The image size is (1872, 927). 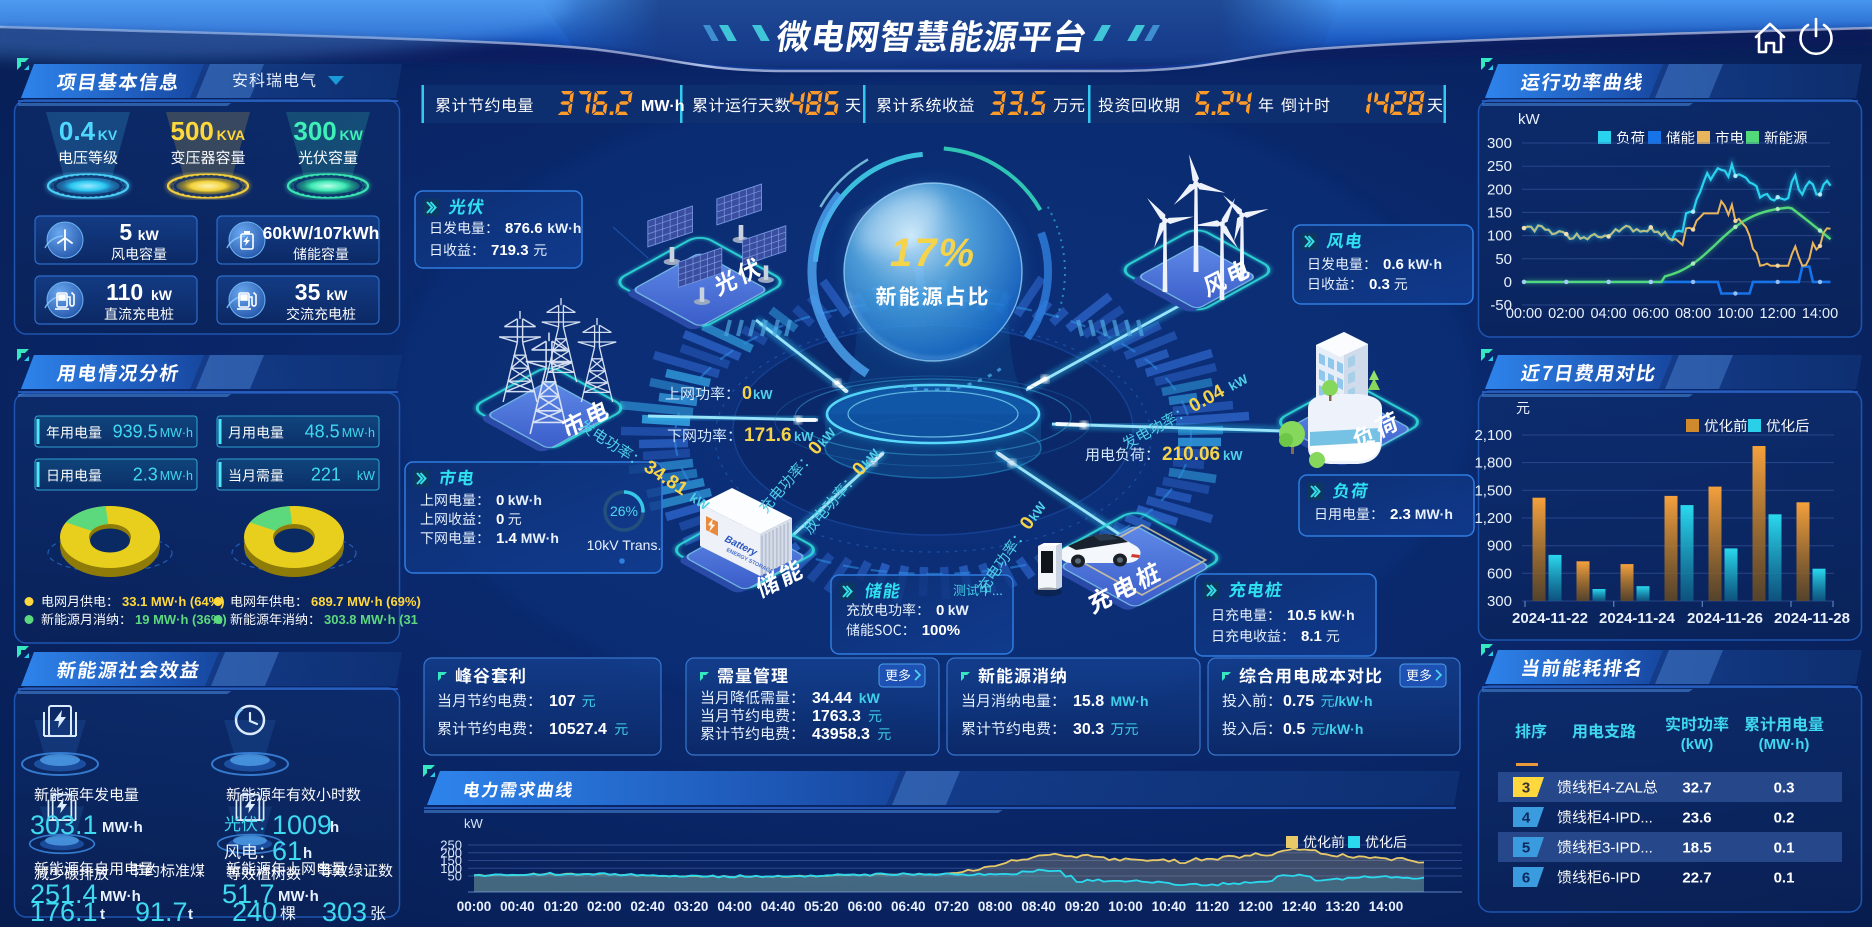 What do you see at coordinates (1693, 314) in the screenshot?
I see `svg-text: 08:00` at bounding box center [1693, 314].